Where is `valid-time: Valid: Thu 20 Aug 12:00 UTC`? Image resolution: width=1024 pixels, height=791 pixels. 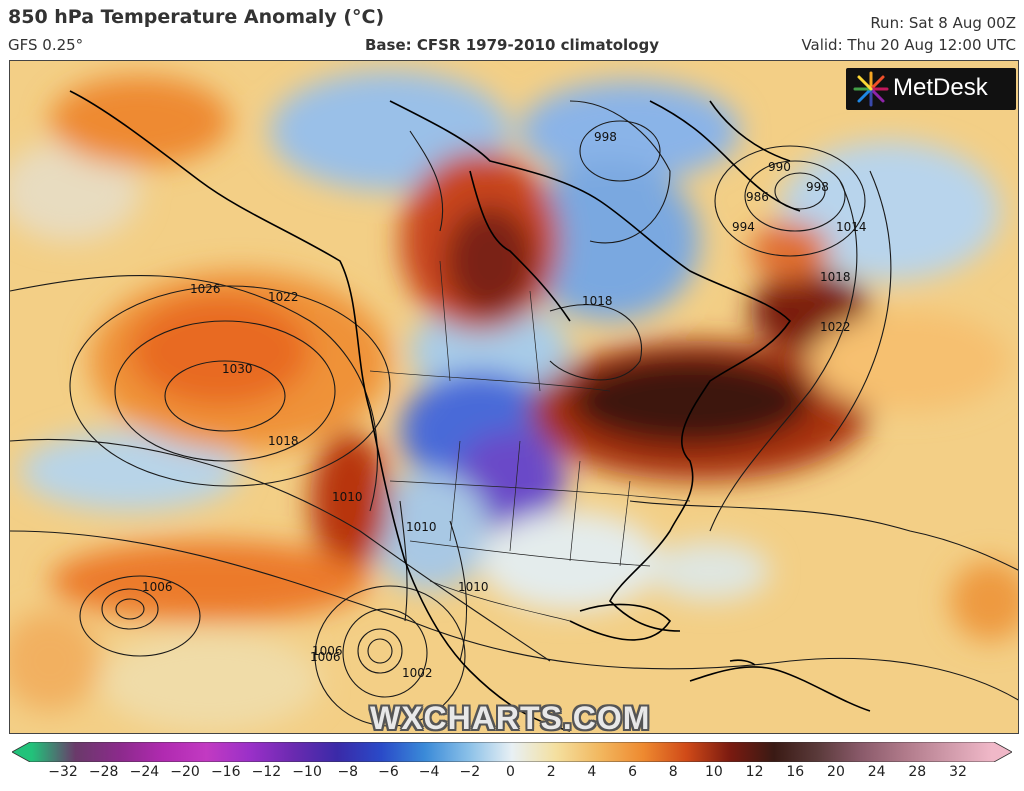 valid-time: Valid: Thu 20 Aug 12:00 UTC is located at coordinates (908, 45).